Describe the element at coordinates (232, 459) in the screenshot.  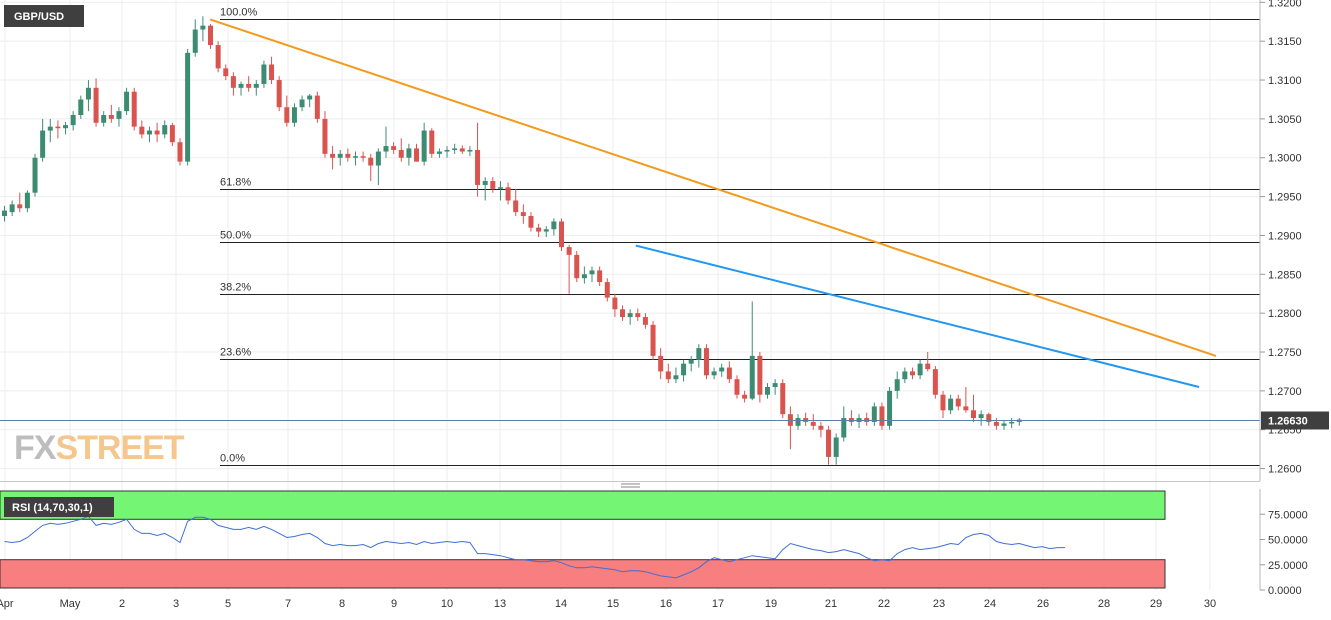
I see `fib-level-label: 0.0%` at that location.